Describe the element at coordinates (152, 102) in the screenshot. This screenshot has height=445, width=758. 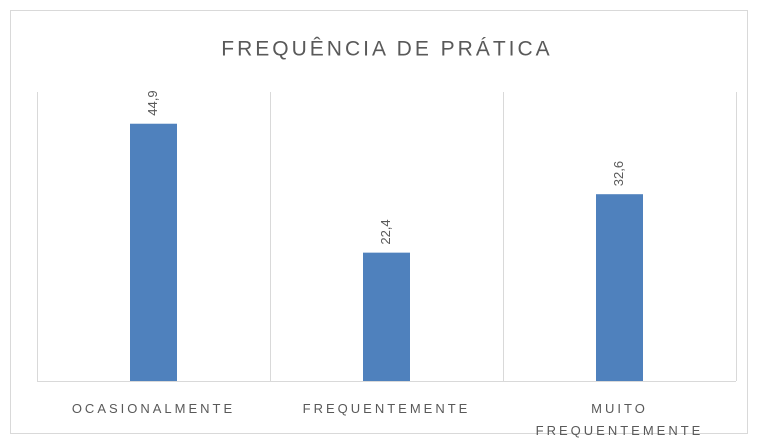
I see `value-label: 44,9` at that location.